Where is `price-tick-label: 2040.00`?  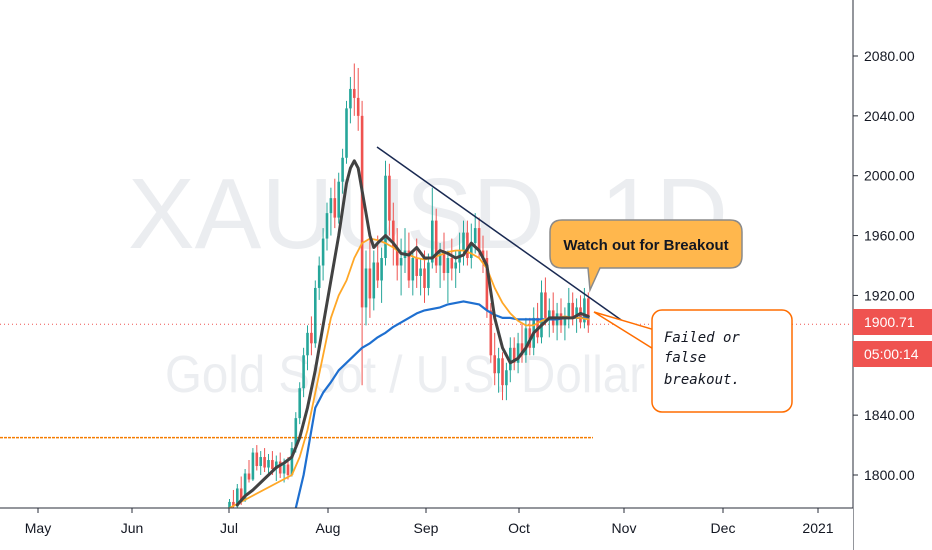 price-tick-label: 2040.00 is located at coordinates (889, 116).